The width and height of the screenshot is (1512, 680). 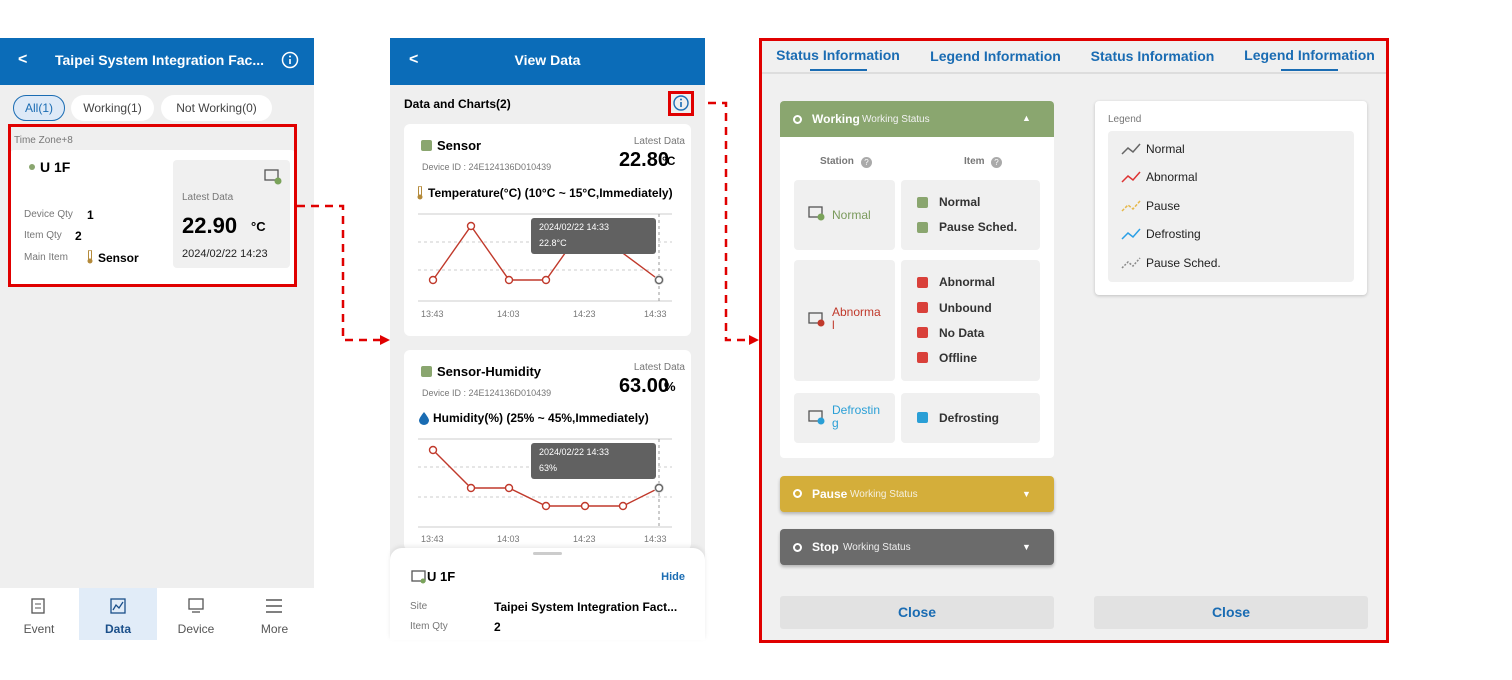 I want to click on filter-tab: Not Working(0), so click(x=216, y=108).